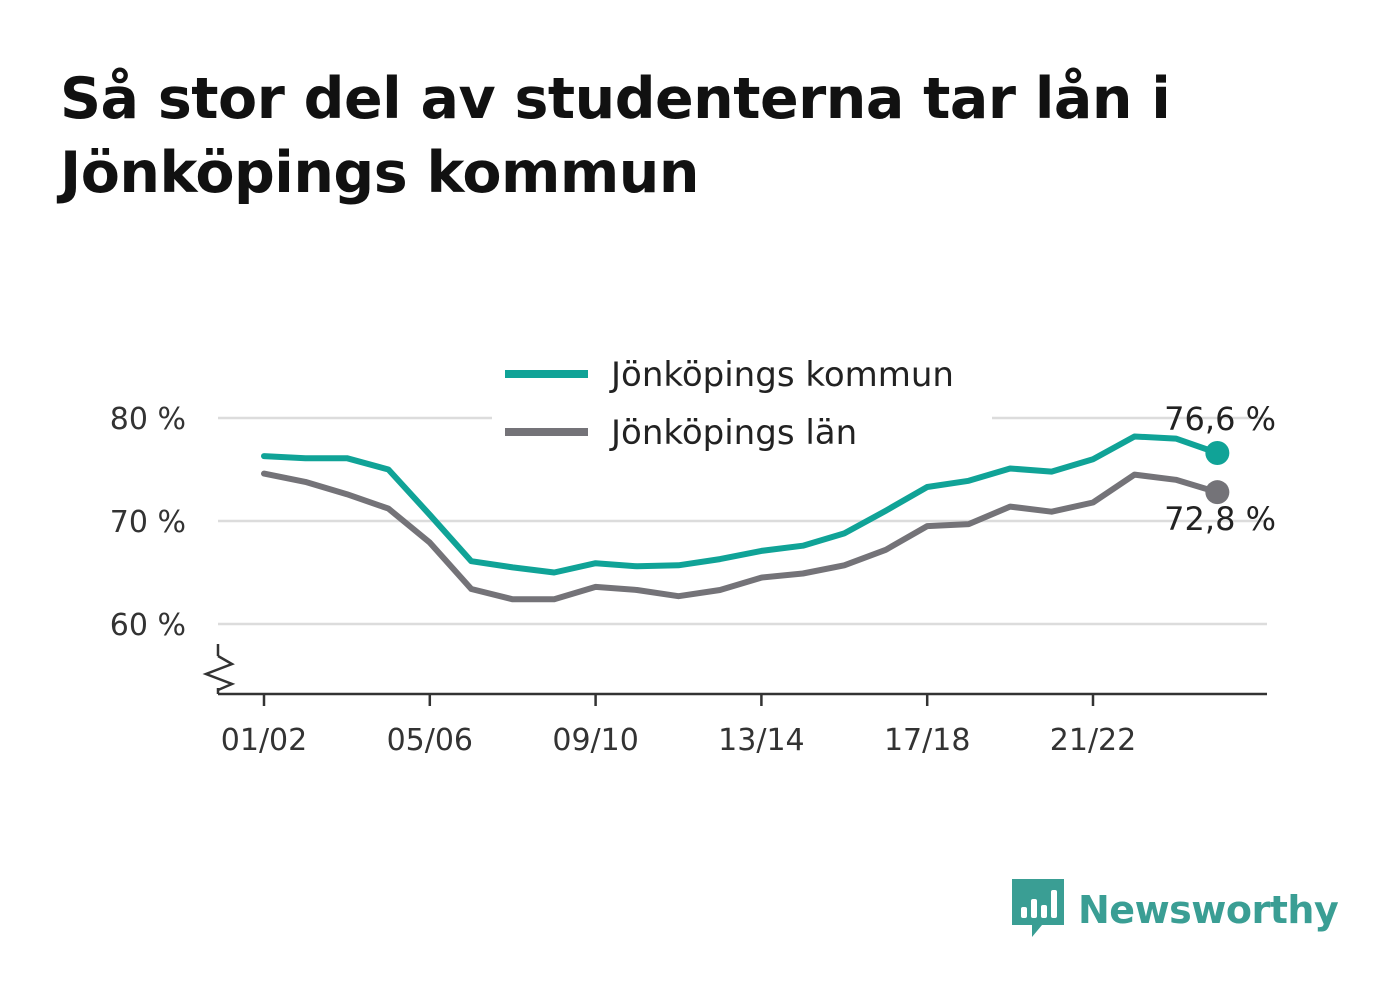  I want to click on x-tick-label: 01/02, so click(264, 740).